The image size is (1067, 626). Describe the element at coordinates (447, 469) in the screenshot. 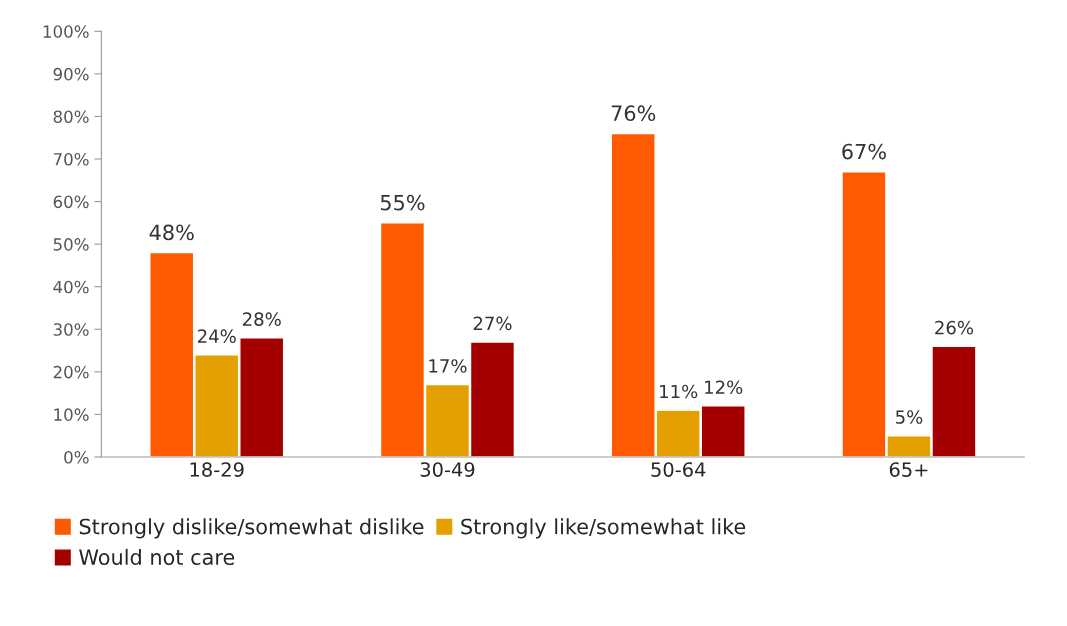

I see `x-tick-label: 30-49` at that location.